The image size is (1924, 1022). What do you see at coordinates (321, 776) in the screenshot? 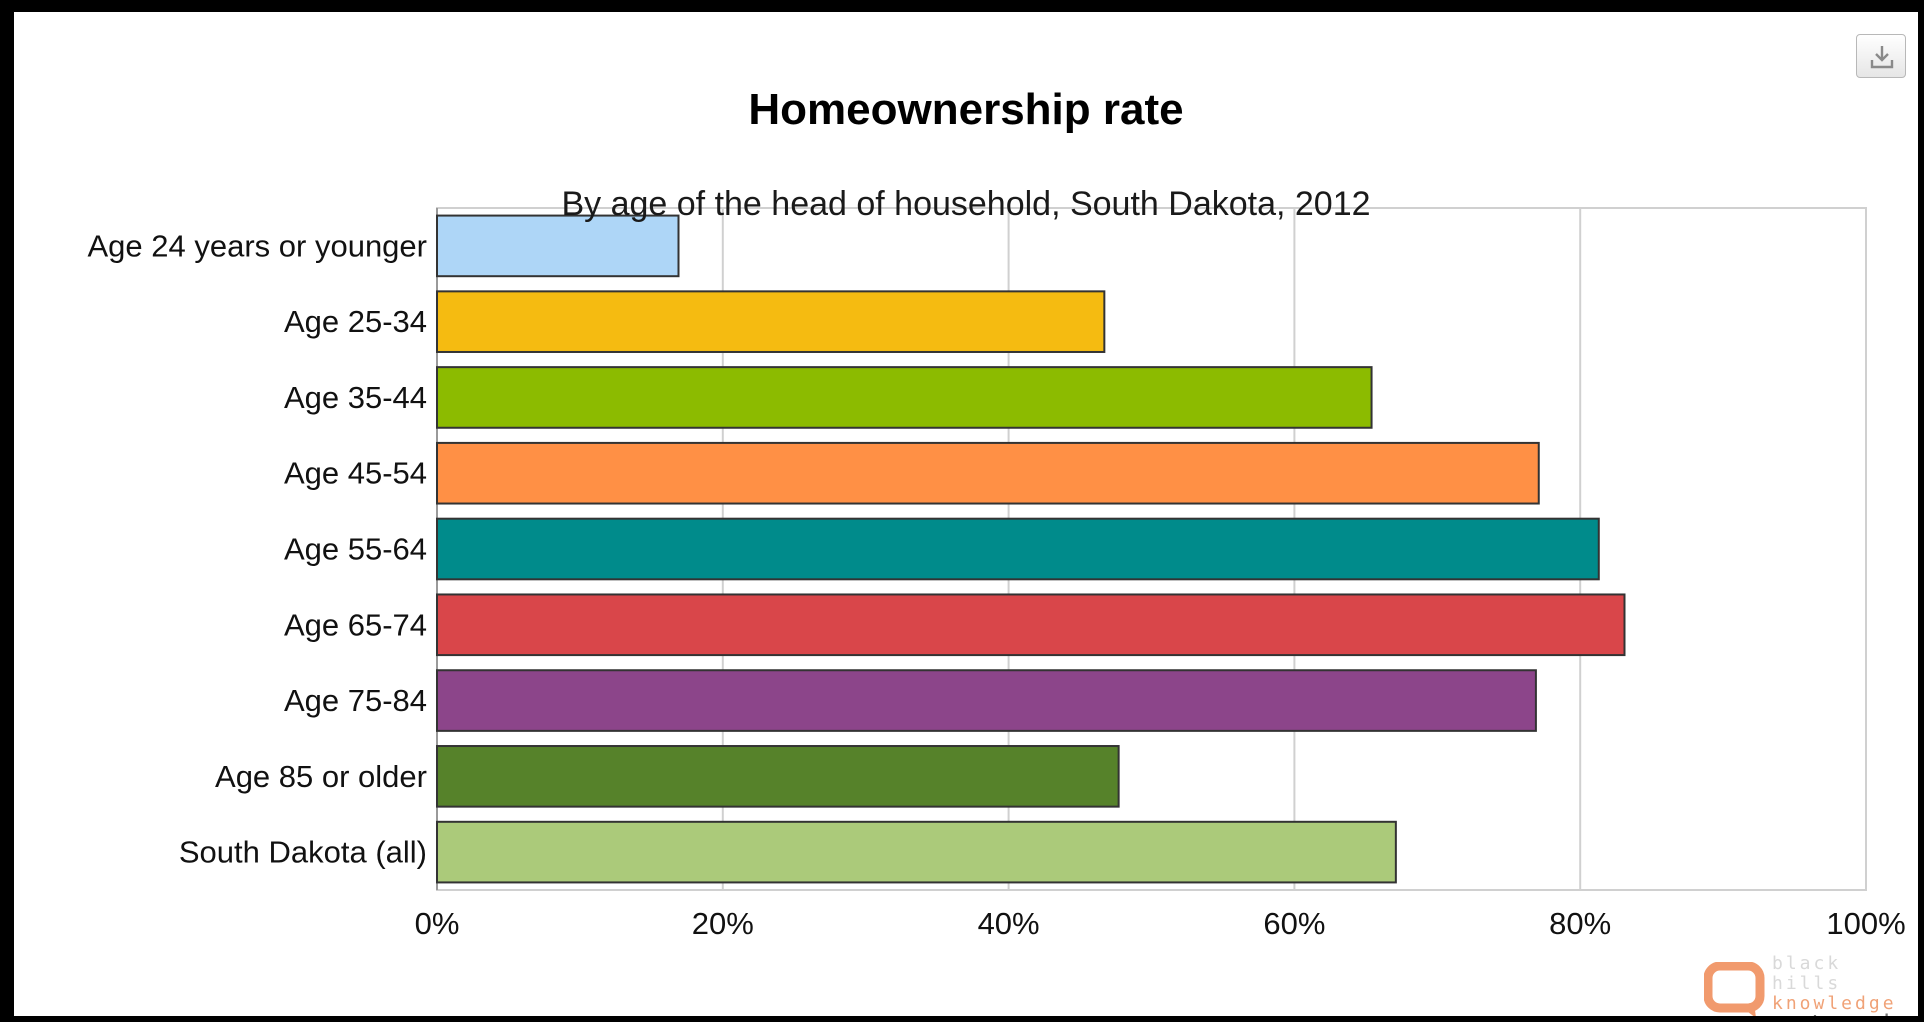
I see `category-label: Age 85 or older` at bounding box center [321, 776].